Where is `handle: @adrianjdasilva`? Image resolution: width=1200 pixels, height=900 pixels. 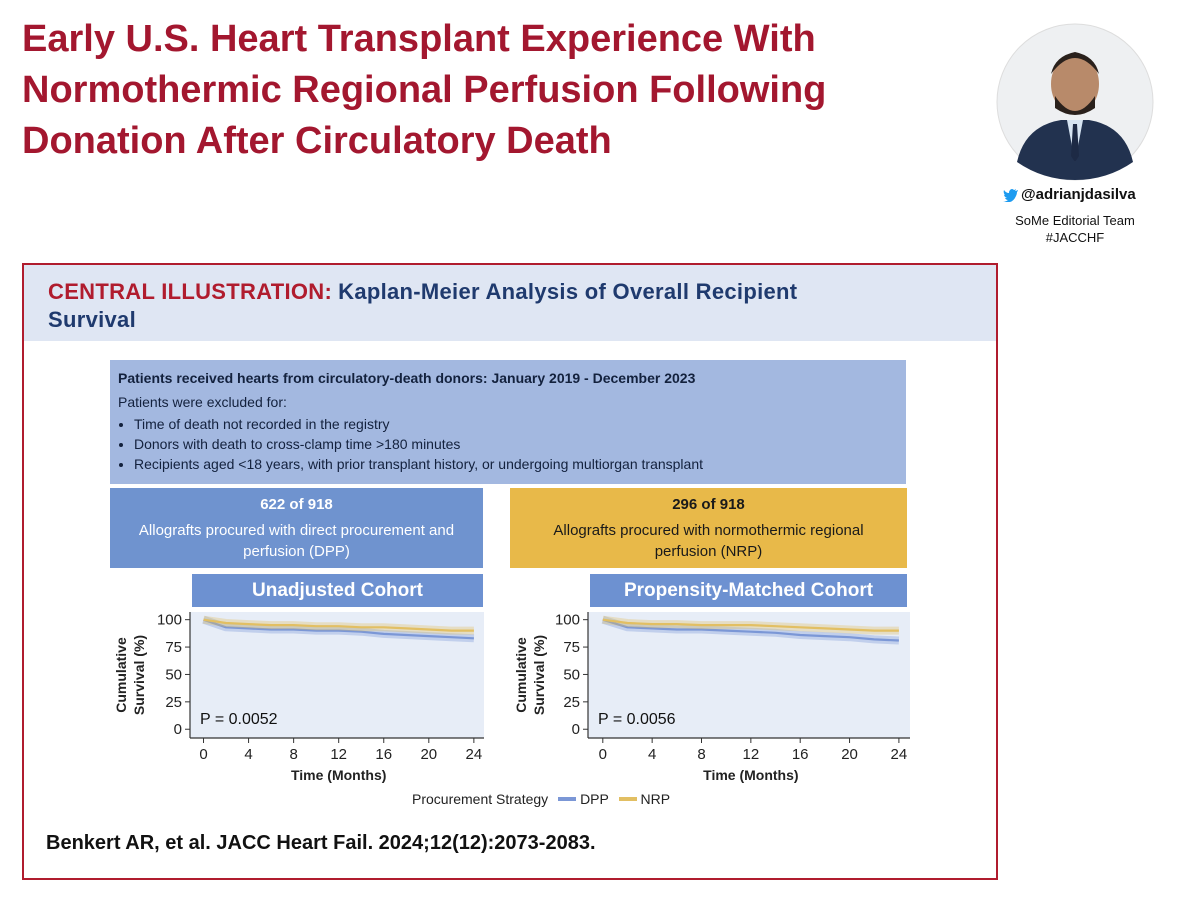 handle: @adrianjdasilva is located at coordinates (1078, 194).